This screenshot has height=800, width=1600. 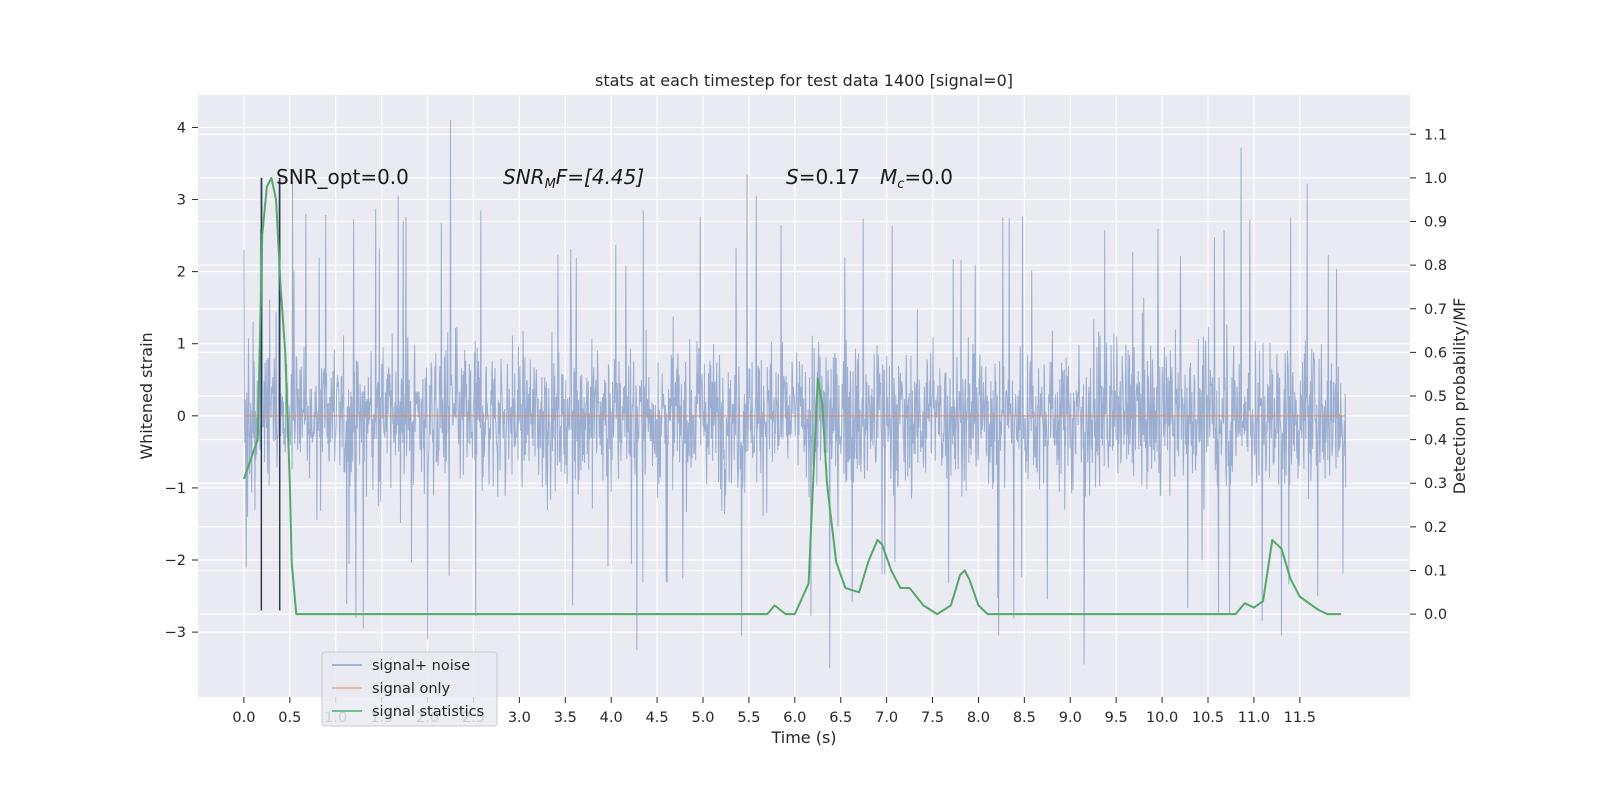 I want to click on y2-axis-label: Detection probability/MF, so click(x=1459, y=396).